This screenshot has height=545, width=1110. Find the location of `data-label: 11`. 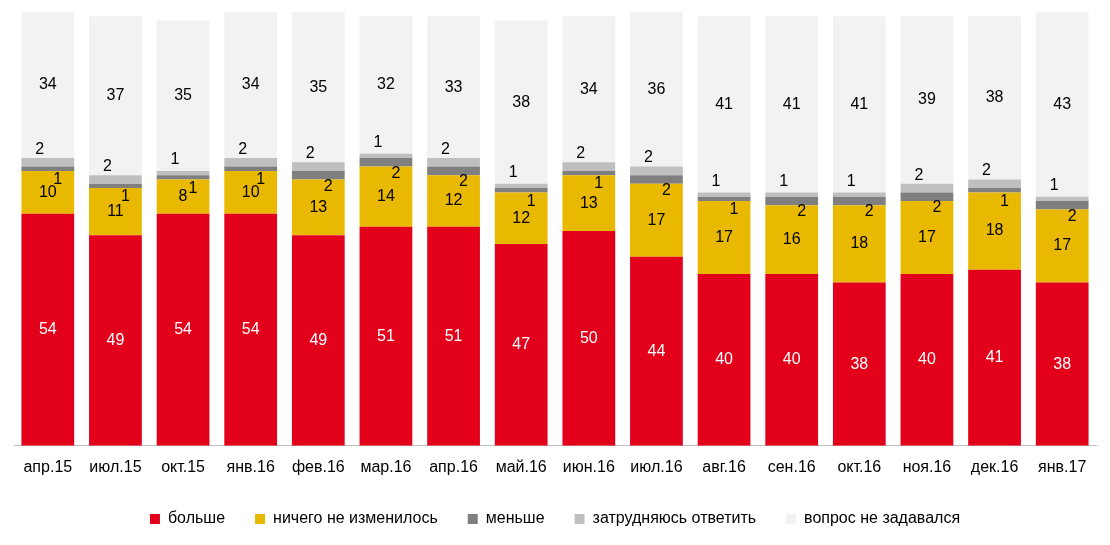

data-label: 11 is located at coordinates (115, 211).